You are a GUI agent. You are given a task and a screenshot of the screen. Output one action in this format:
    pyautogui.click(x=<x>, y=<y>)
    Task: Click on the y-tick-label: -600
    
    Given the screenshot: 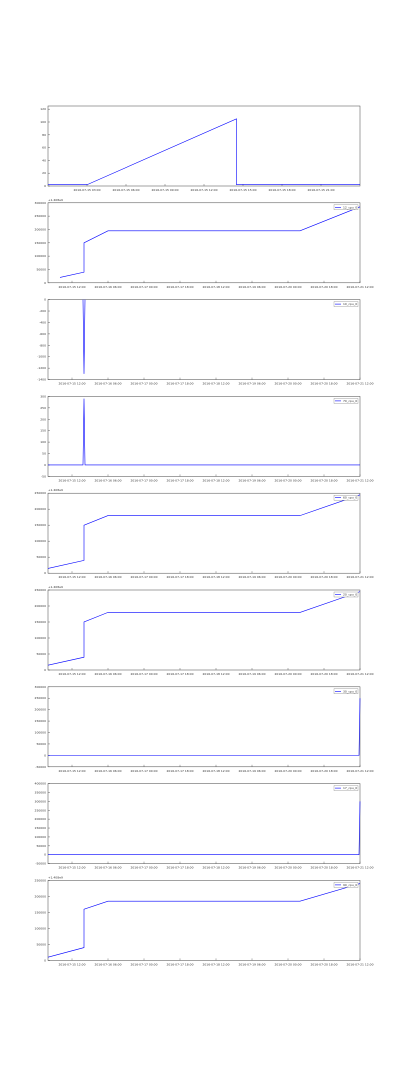 What is the action you would take?
    pyautogui.click(x=42, y=334)
    